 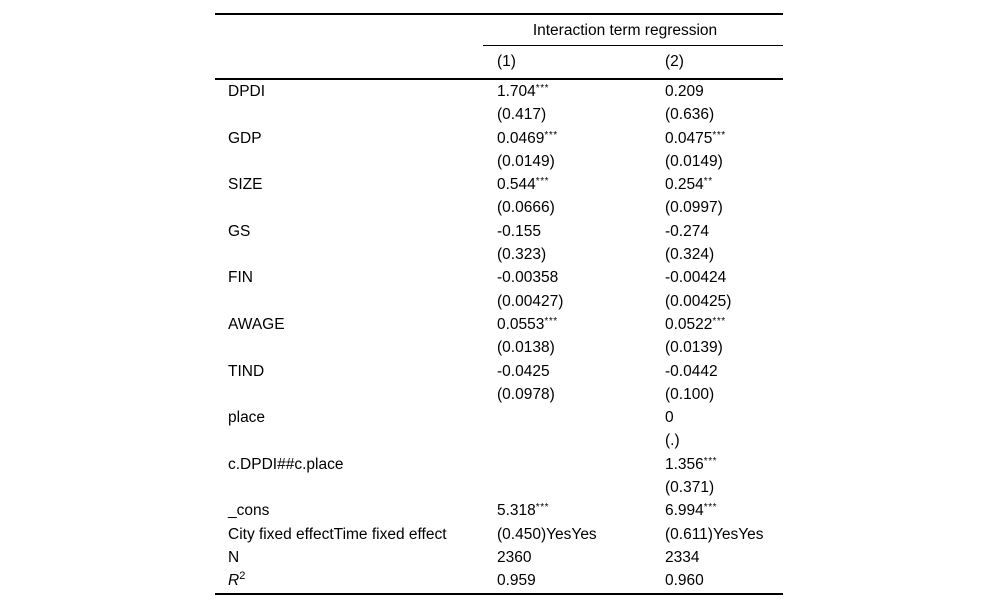 I want to click on table-row: (0.323) (0.324), so click(x=499, y=254).